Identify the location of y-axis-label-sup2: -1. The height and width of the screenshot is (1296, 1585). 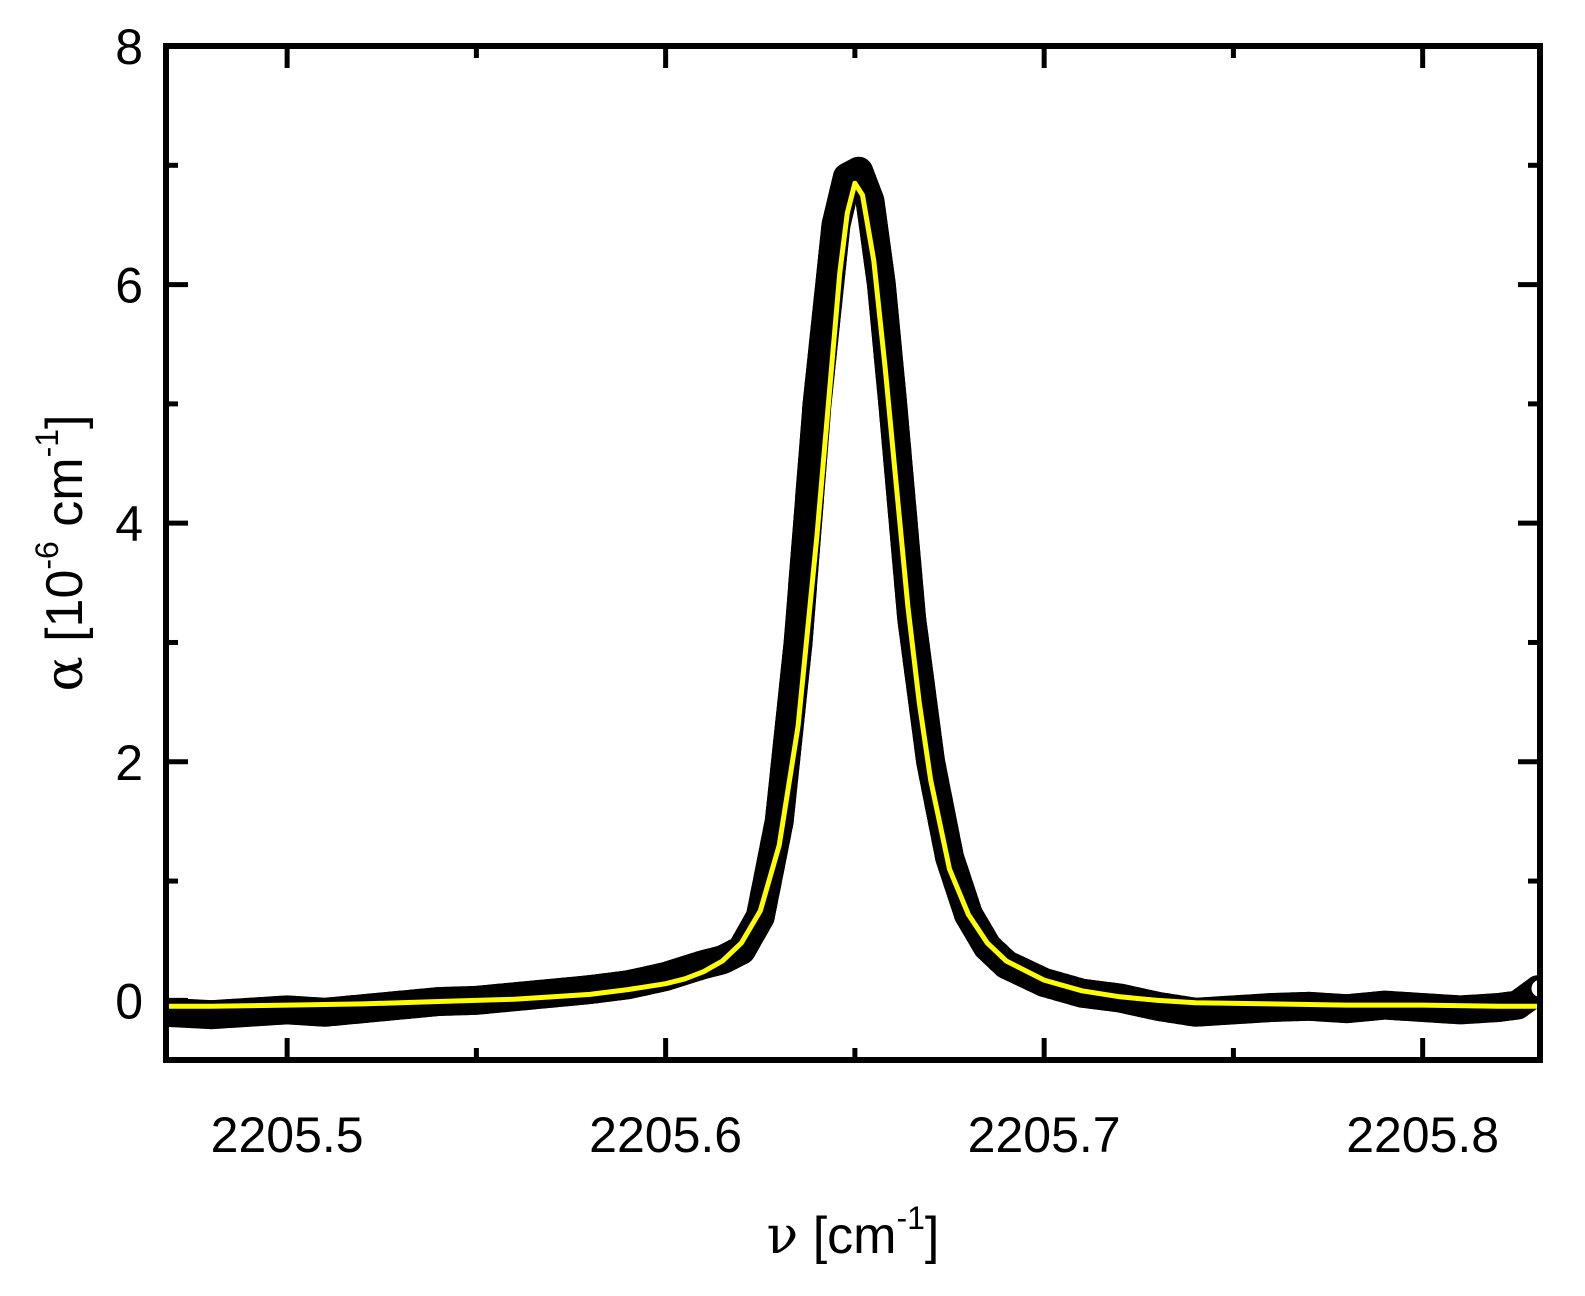
(47, 443).